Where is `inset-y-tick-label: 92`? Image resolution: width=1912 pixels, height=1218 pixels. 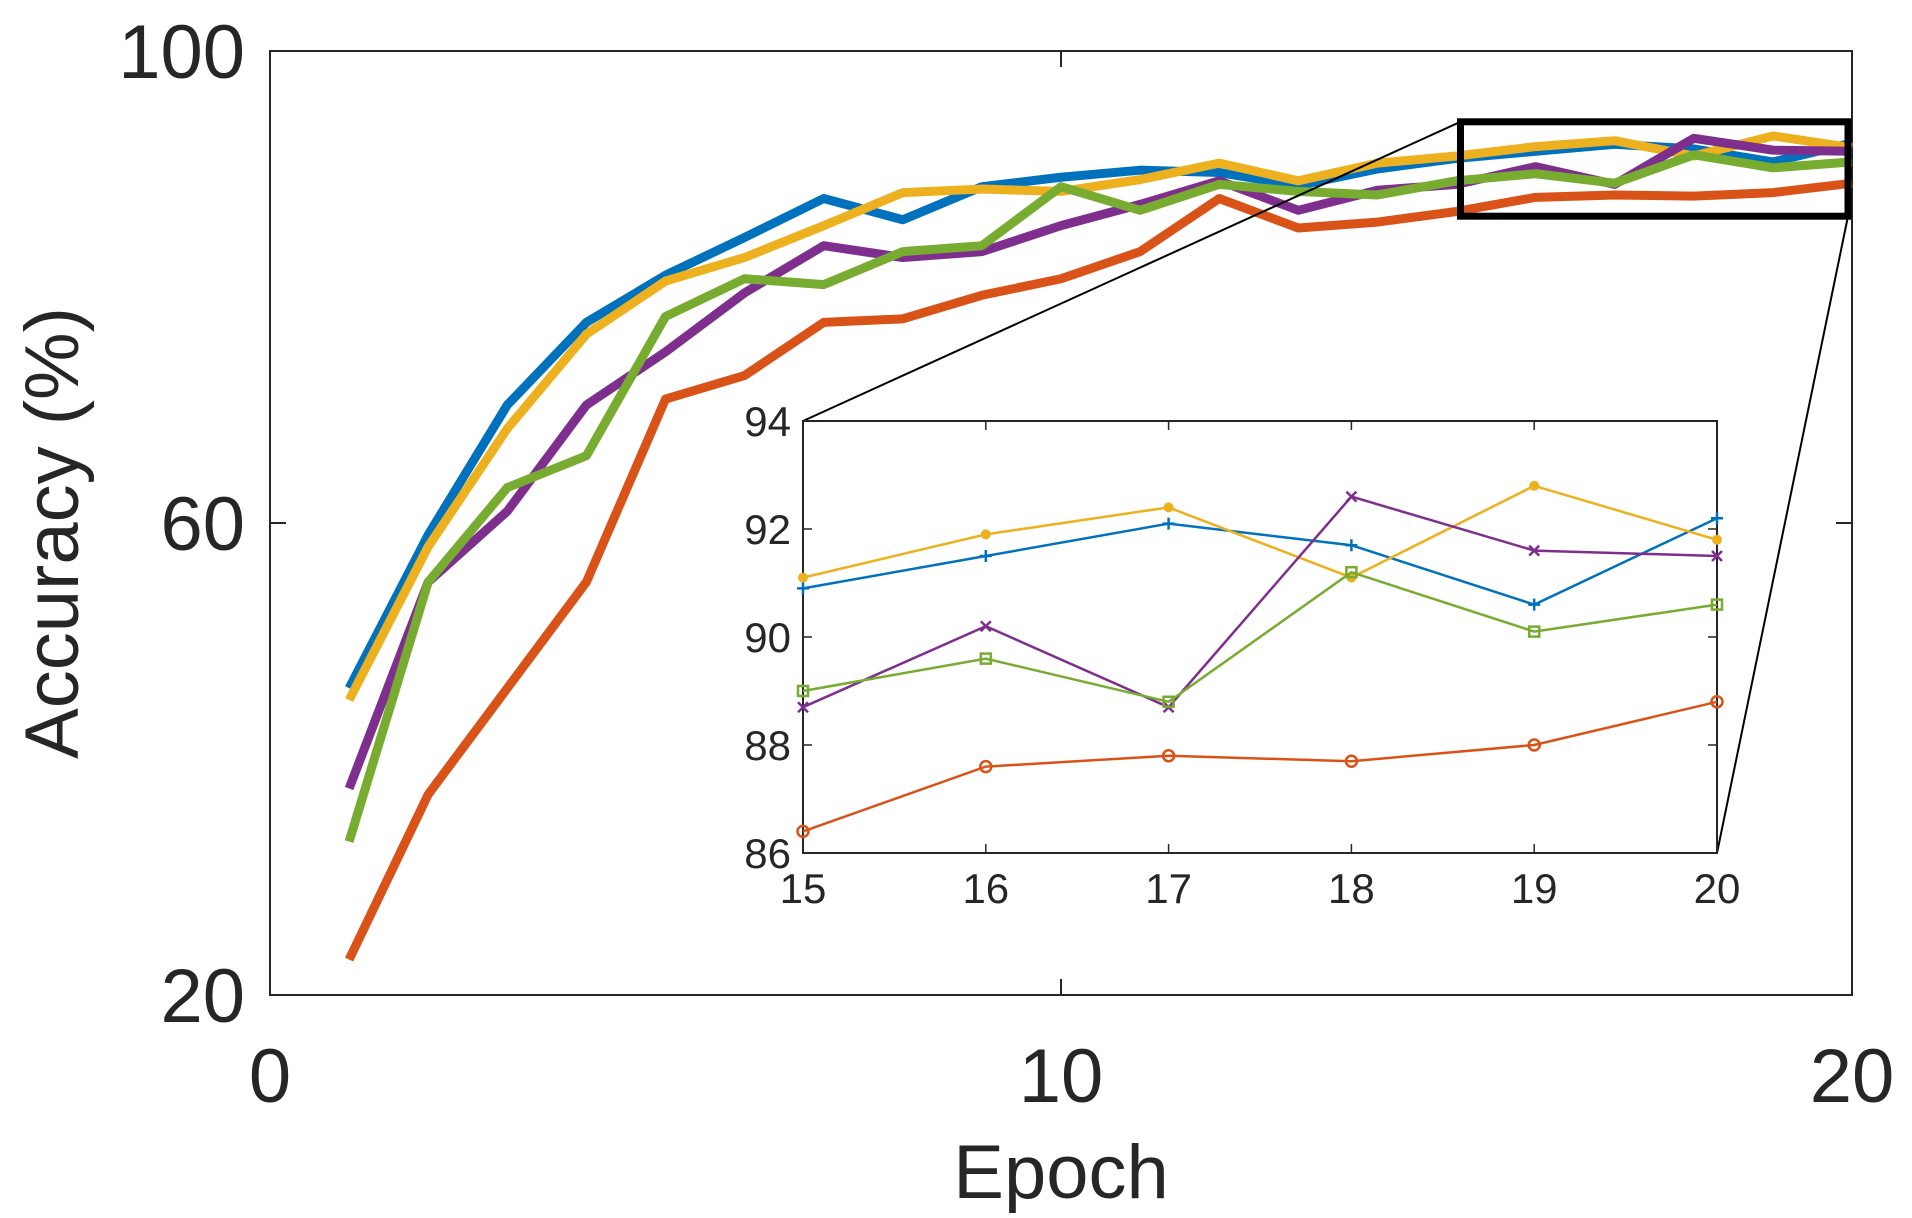 inset-y-tick-label: 92 is located at coordinates (767, 529).